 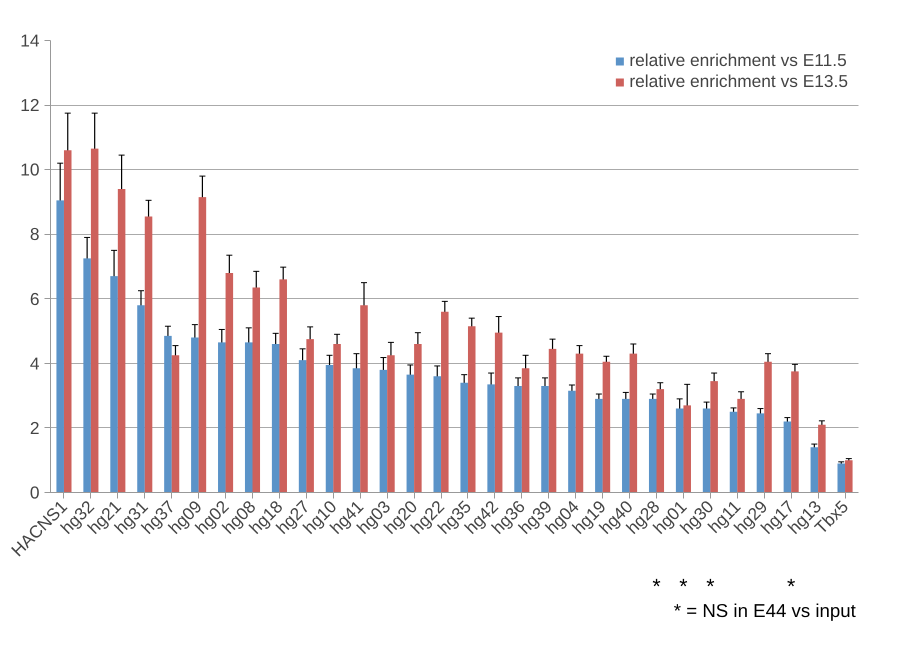 I want to click on legend-label: relative enrichment vs E11.5, so click(x=738, y=60).